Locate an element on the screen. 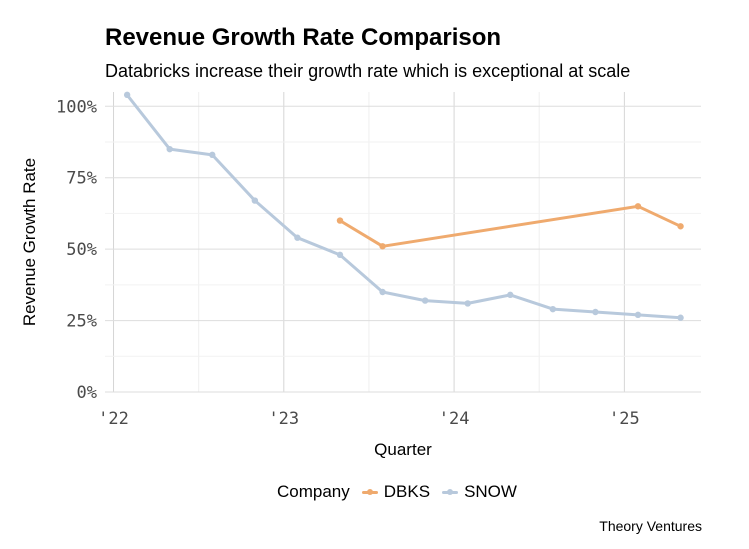 Image resolution: width=749 pixels, height=549 pixels. x-tick-label: '23 is located at coordinates (283, 419).